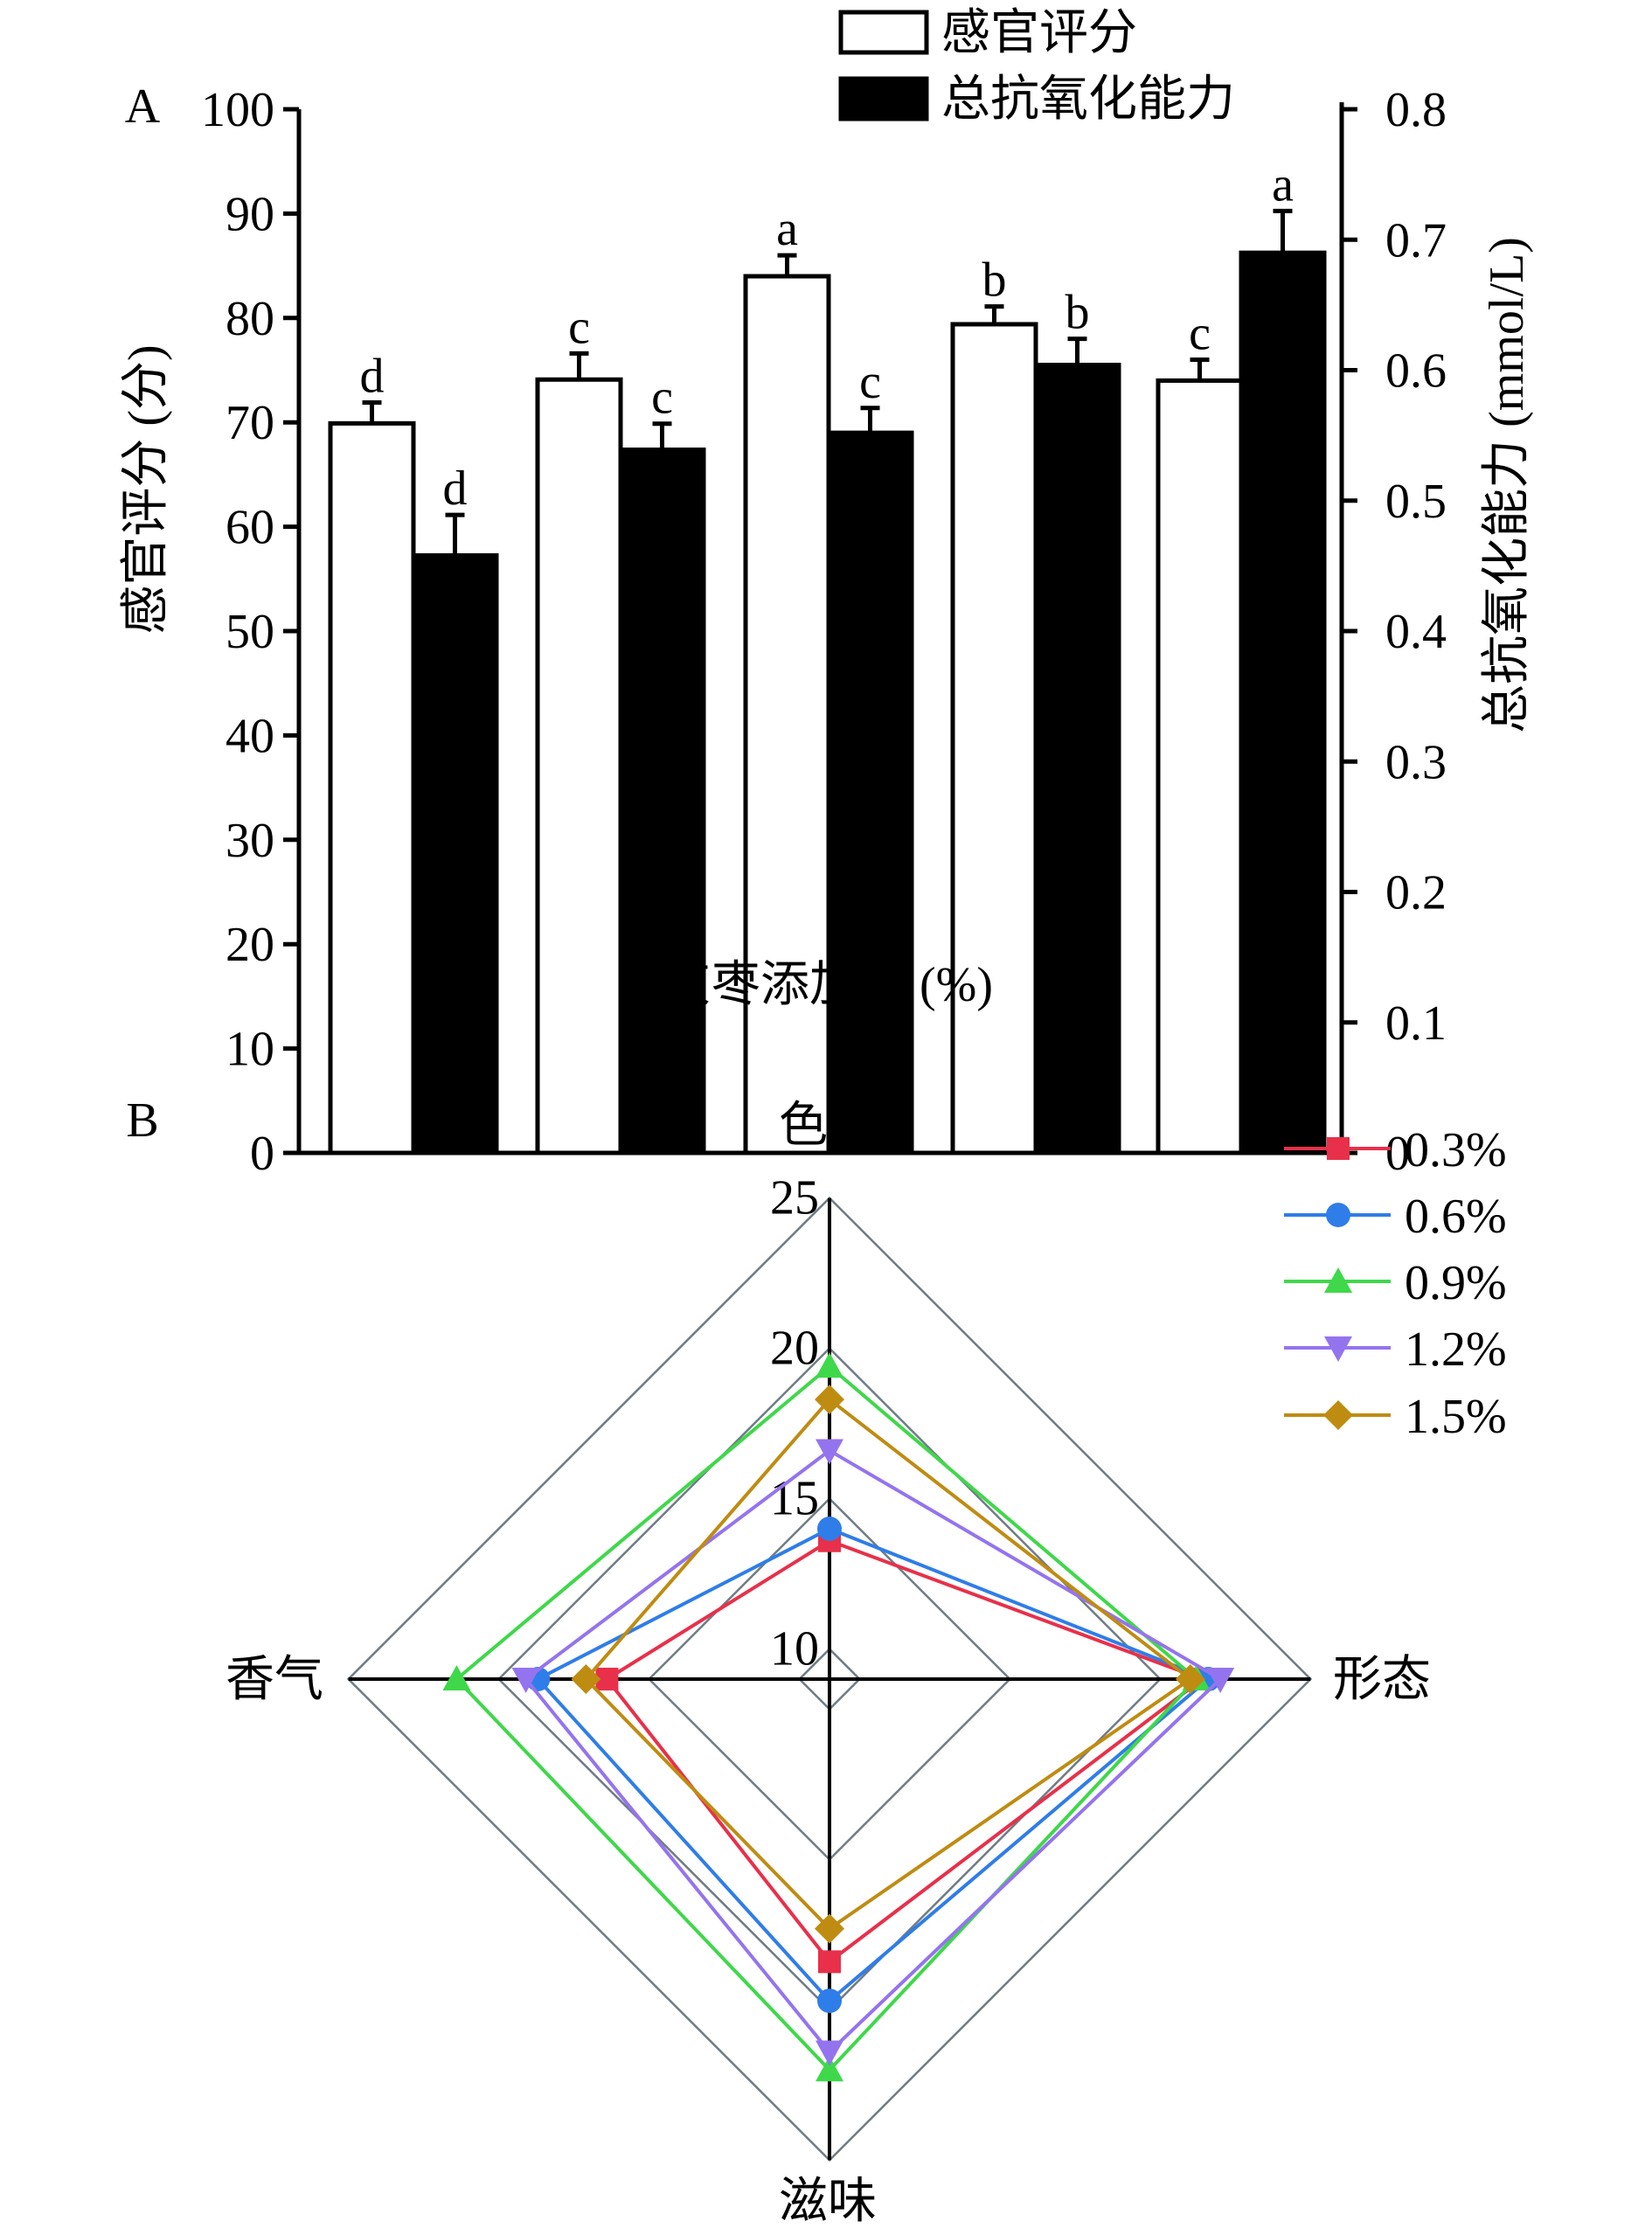 The width and height of the screenshot is (1652, 2235). Describe the element at coordinates (1416, 632) in the screenshot. I see `right-y-tick-label: 0.4` at that location.